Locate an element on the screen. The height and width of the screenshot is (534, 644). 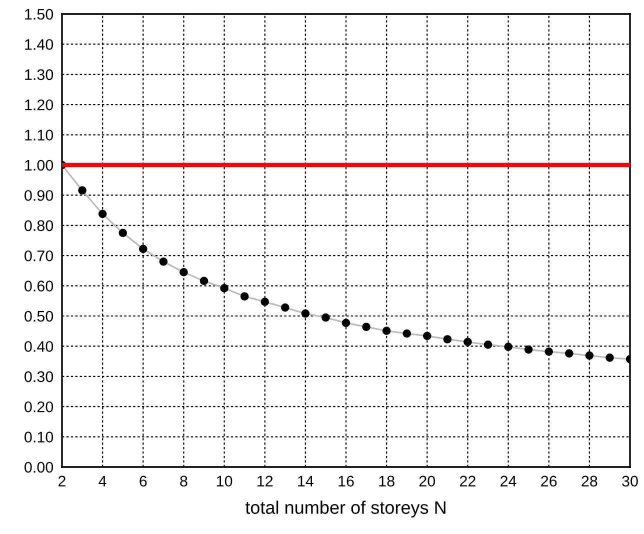
y-tick-label: 0.80 is located at coordinates (39, 226).